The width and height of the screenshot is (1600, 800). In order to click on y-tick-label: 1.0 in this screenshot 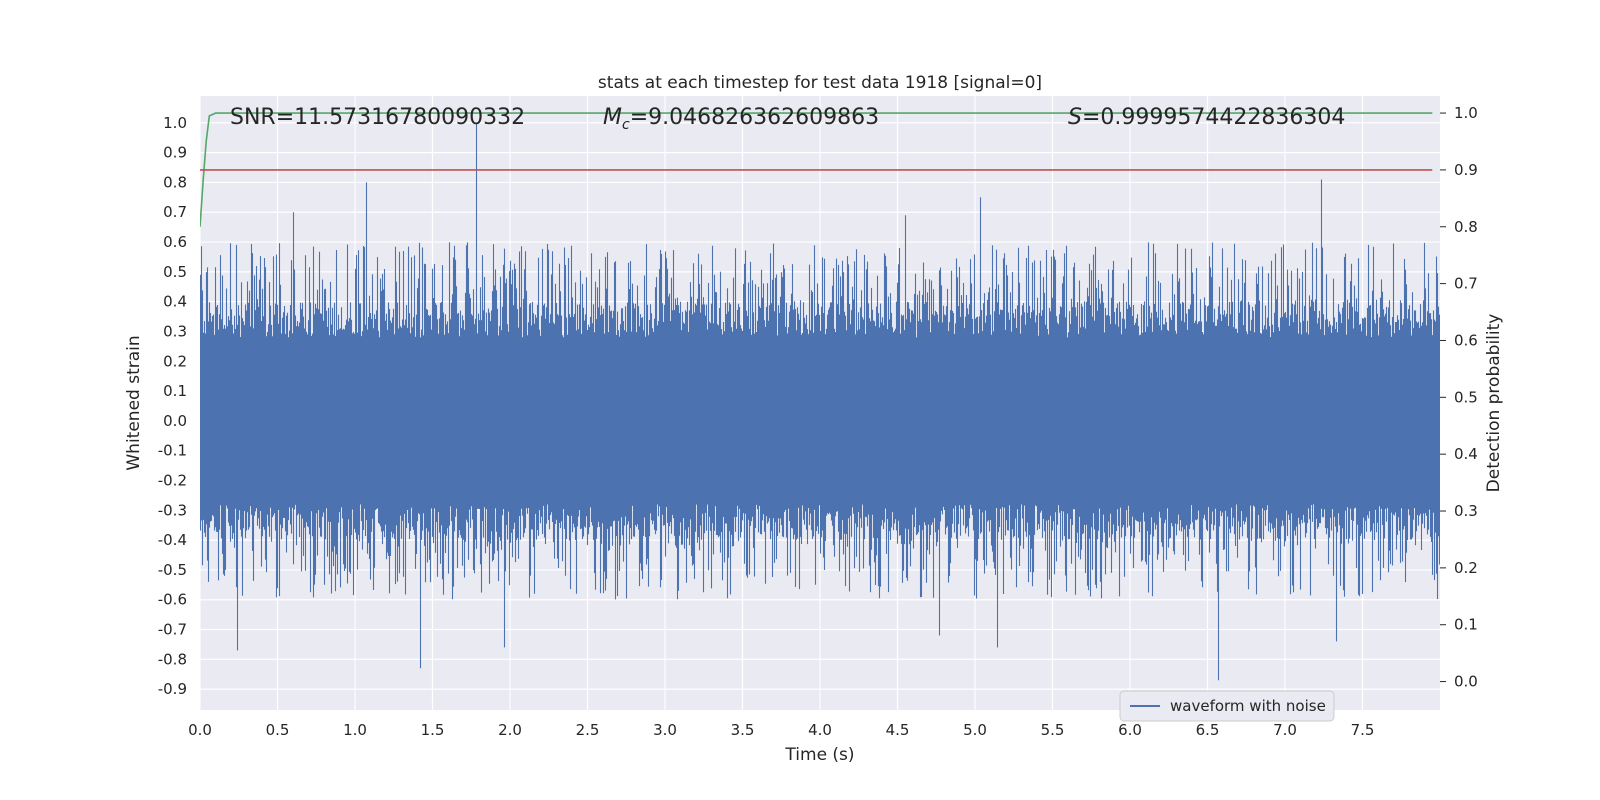, I will do `click(175, 123)`.